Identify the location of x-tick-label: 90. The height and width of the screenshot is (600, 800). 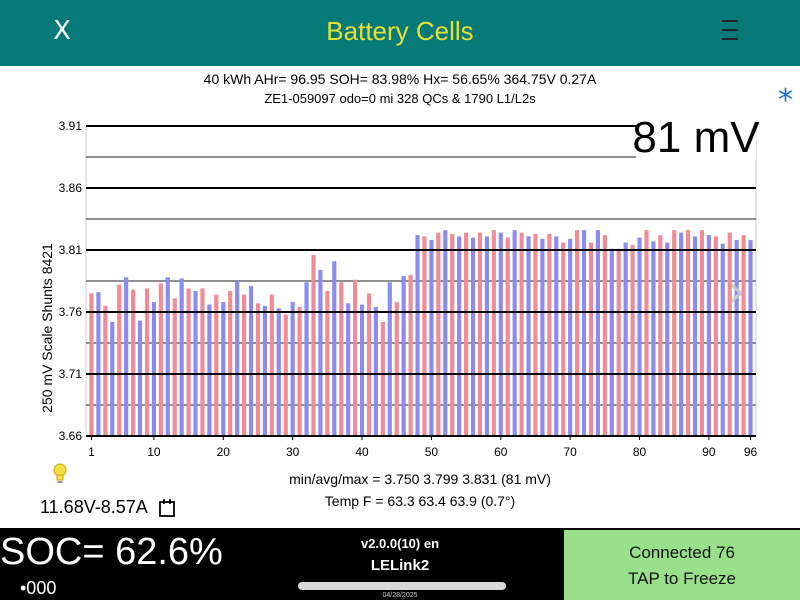
(709, 452).